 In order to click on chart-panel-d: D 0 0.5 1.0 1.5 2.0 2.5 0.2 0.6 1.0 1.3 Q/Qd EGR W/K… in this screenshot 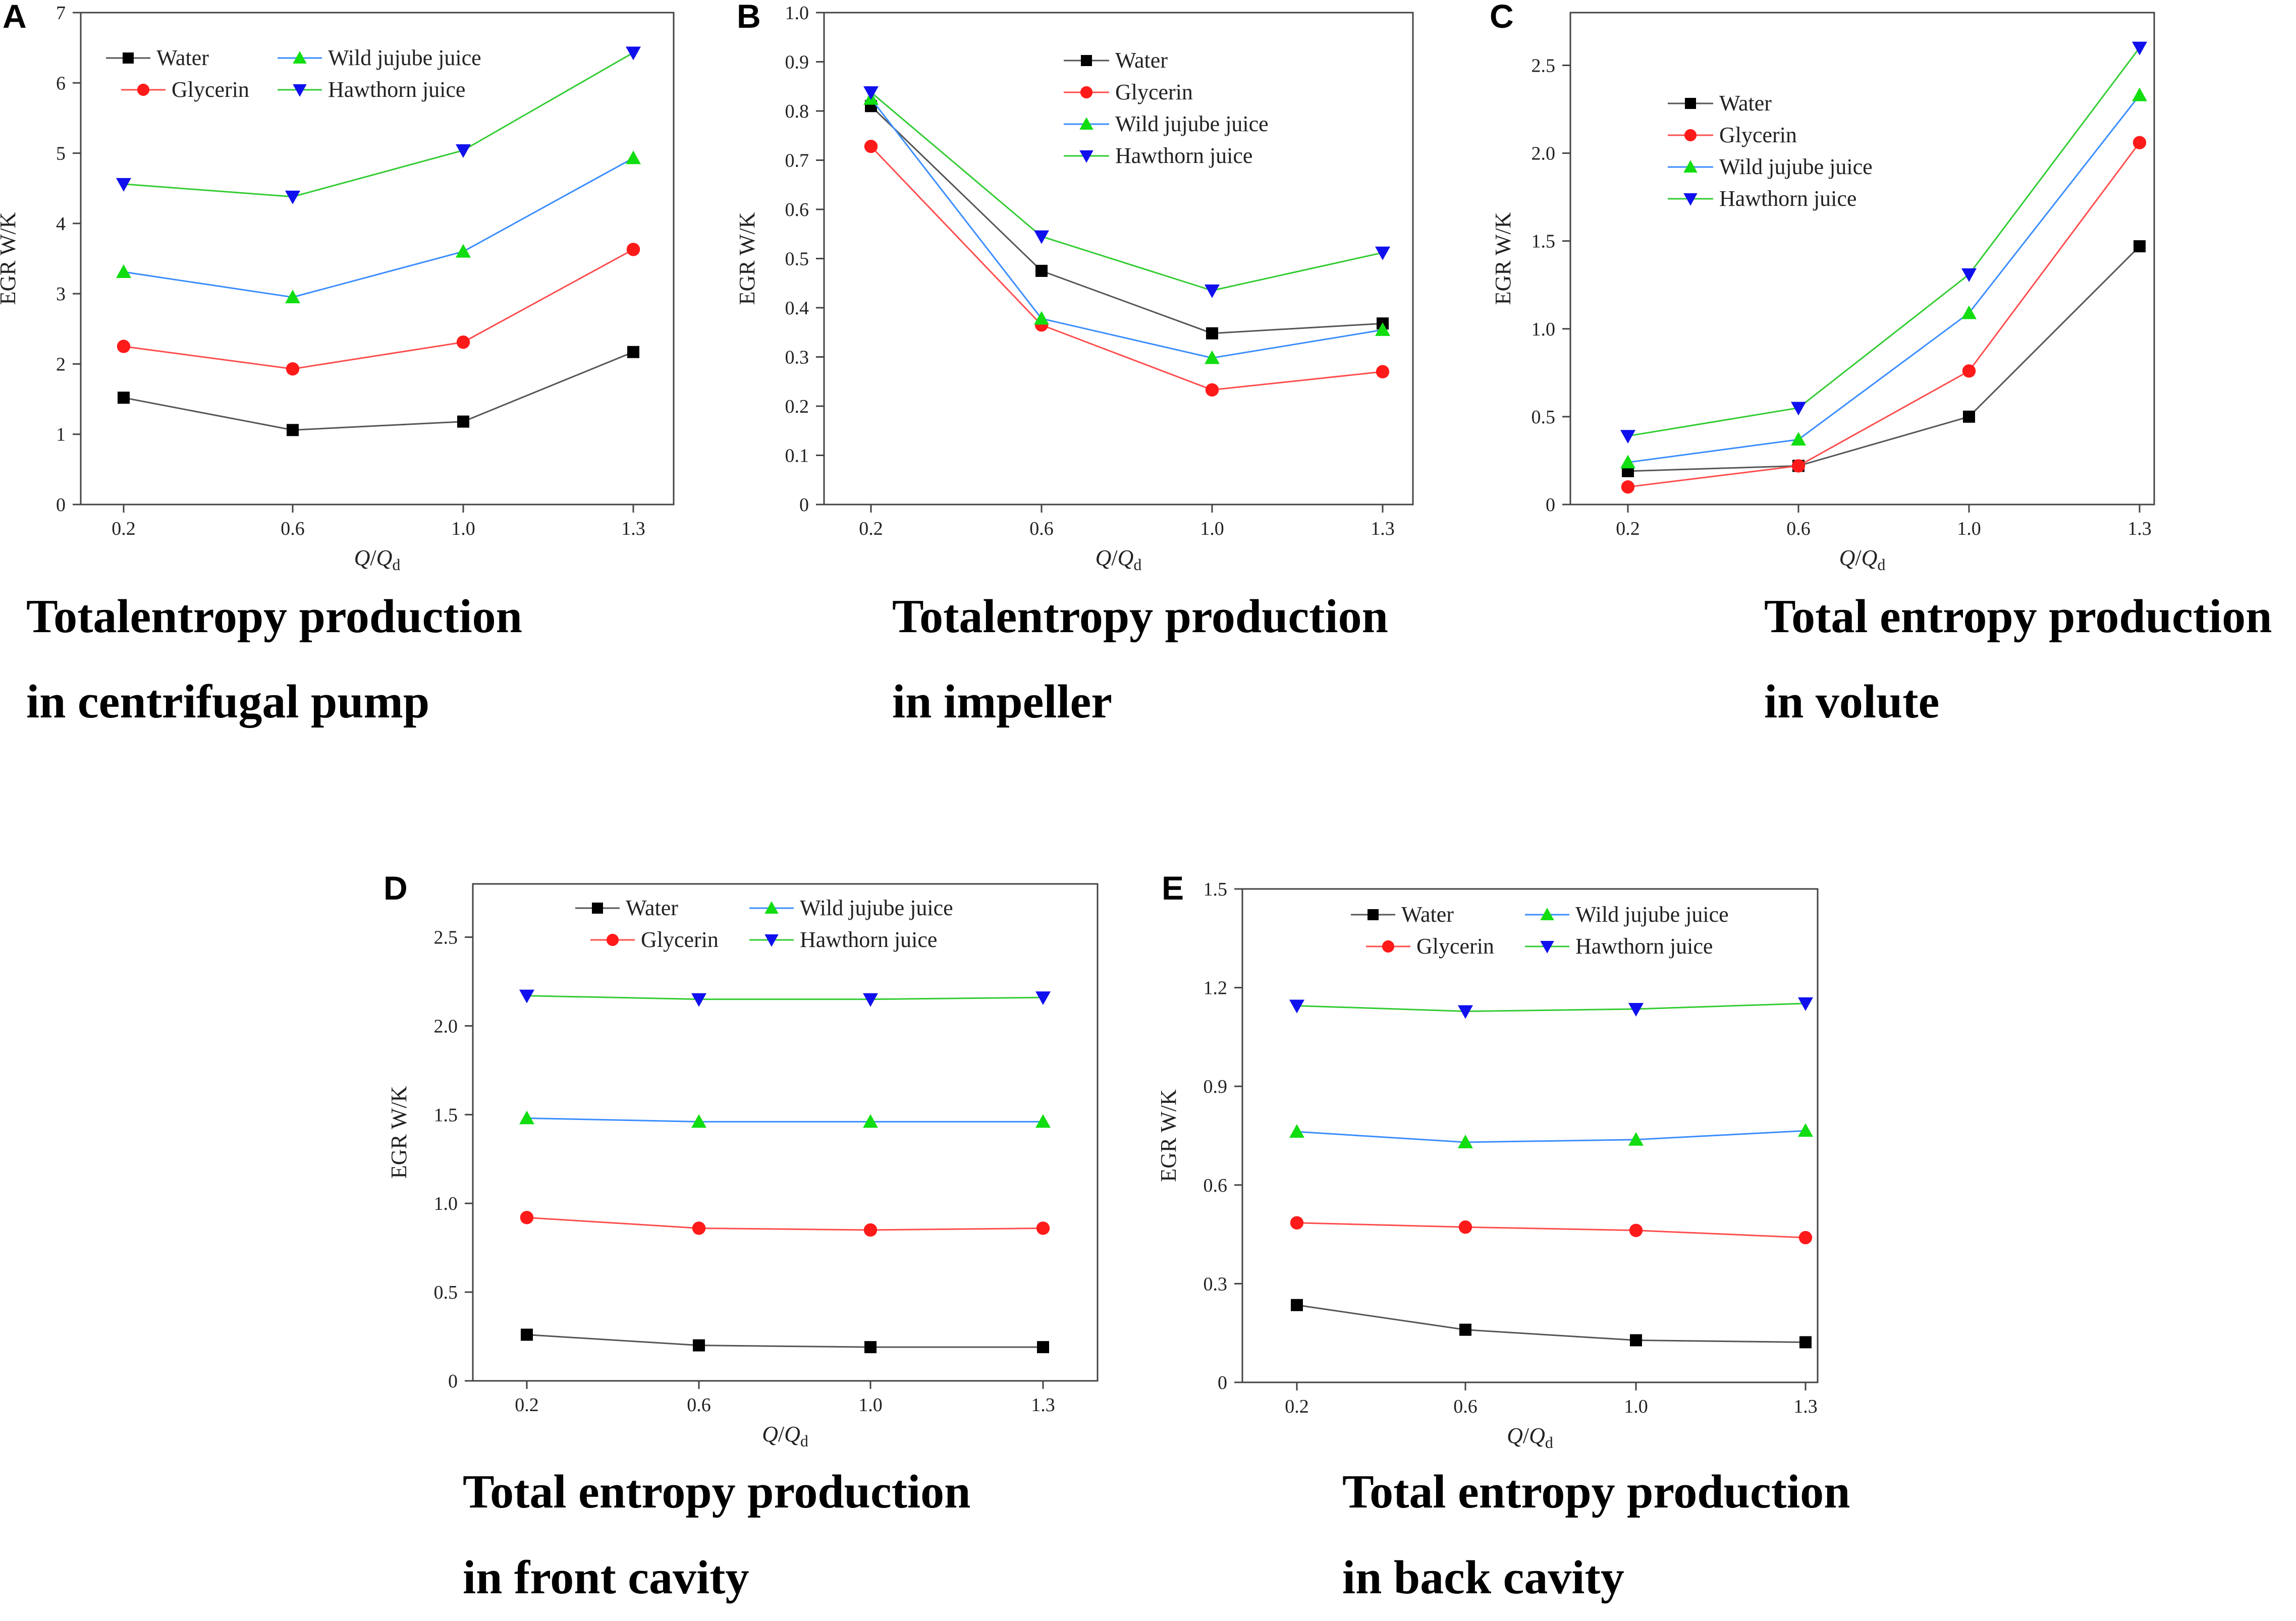, I will do `click(741, 1236)`.